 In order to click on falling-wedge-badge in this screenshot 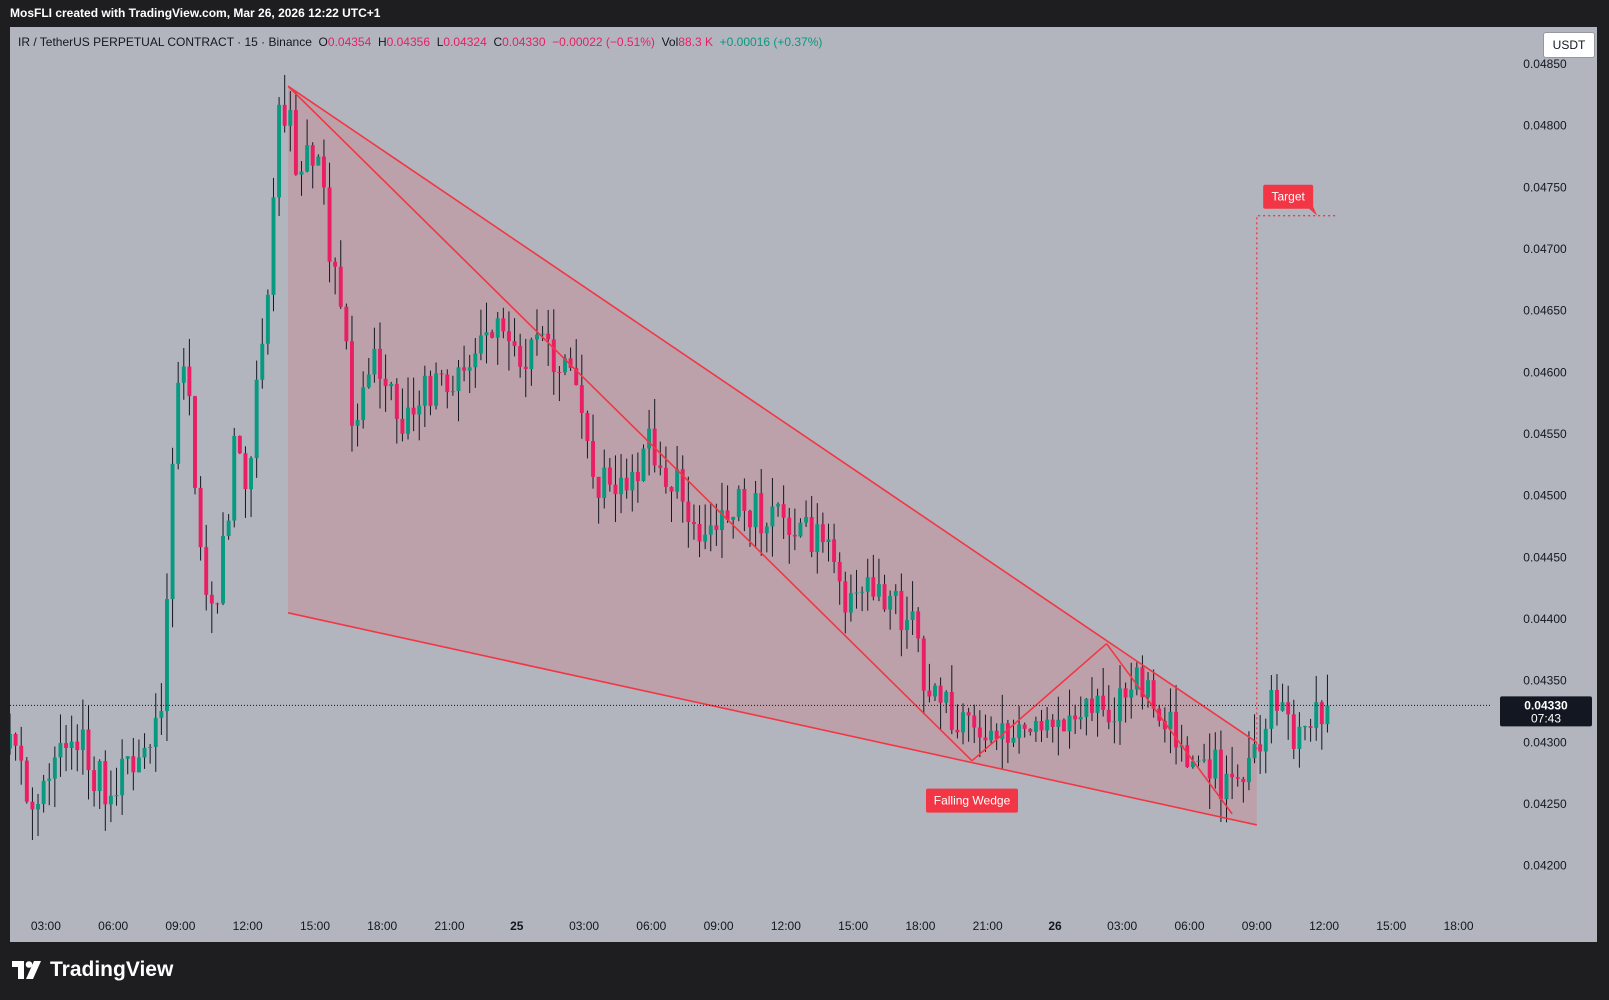, I will do `click(972, 800)`.